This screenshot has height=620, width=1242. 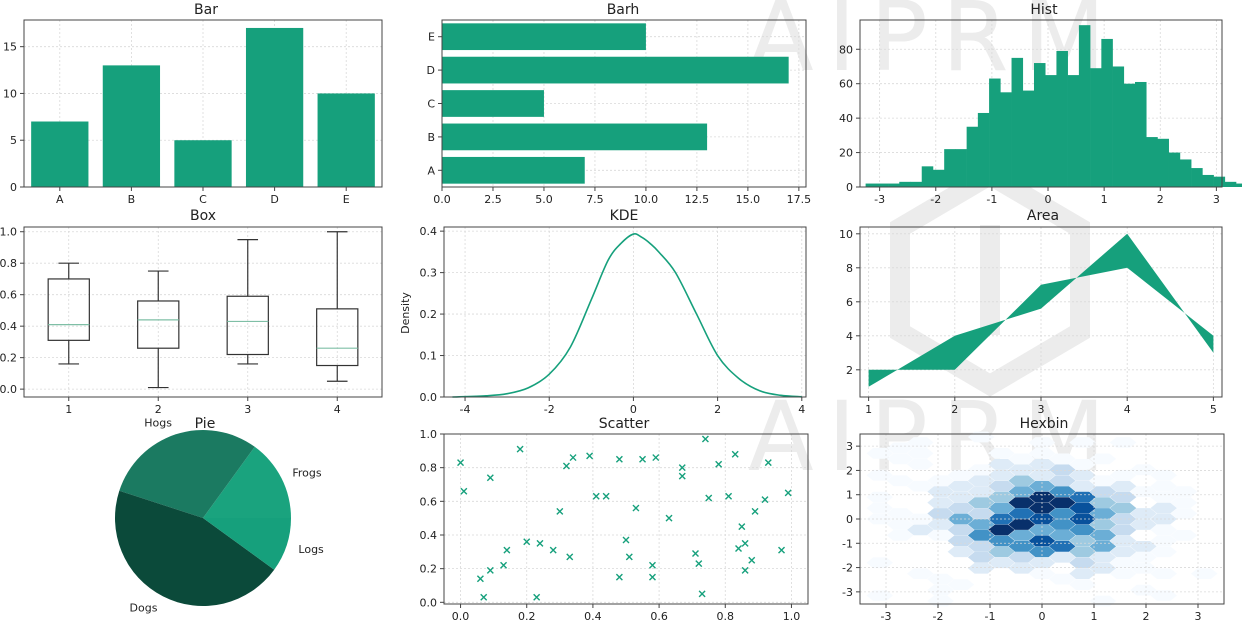 I want to click on barh-frame, so click(x=624, y=103).